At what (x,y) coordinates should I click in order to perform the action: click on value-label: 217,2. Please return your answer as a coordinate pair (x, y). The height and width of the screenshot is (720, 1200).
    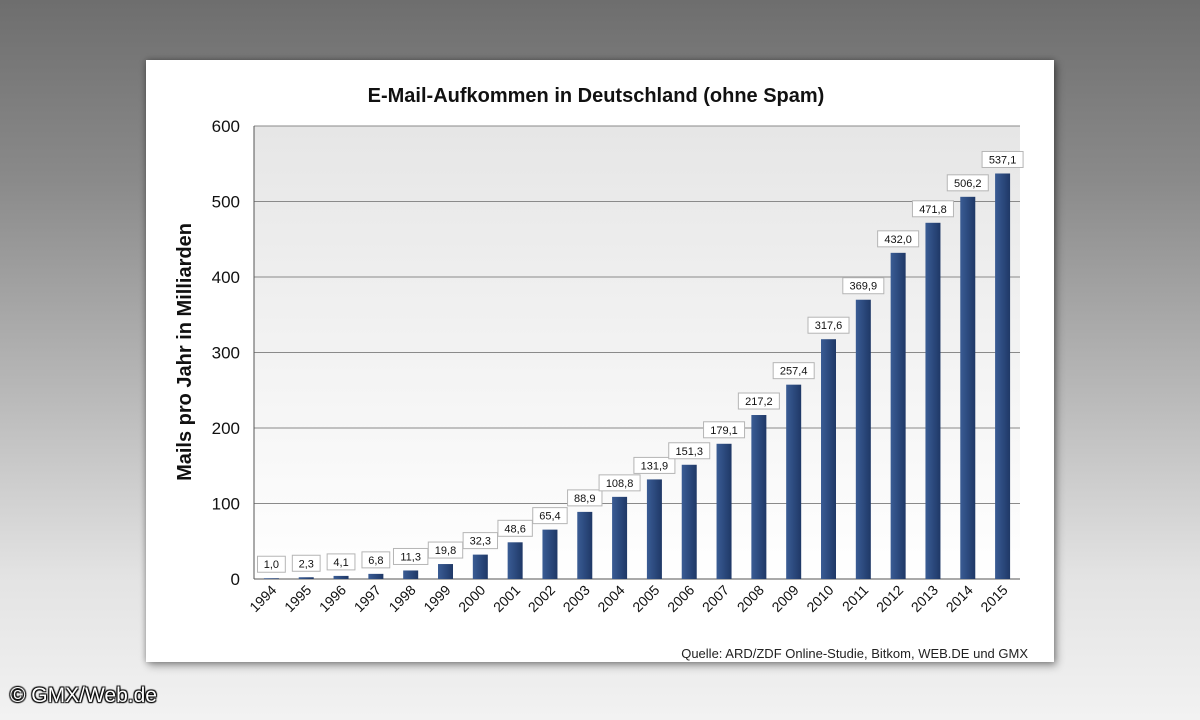
    Looking at the image, I should click on (759, 402).